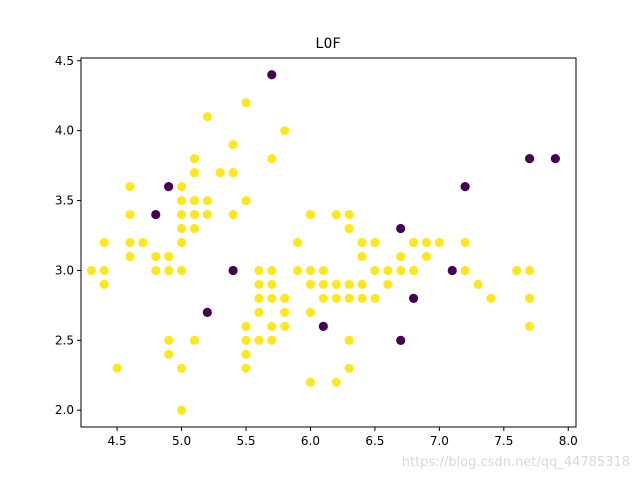 This screenshot has width=640, height=480. What do you see at coordinates (64, 131) in the screenshot?
I see `y-tick-label: 4.0` at bounding box center [64, 131].